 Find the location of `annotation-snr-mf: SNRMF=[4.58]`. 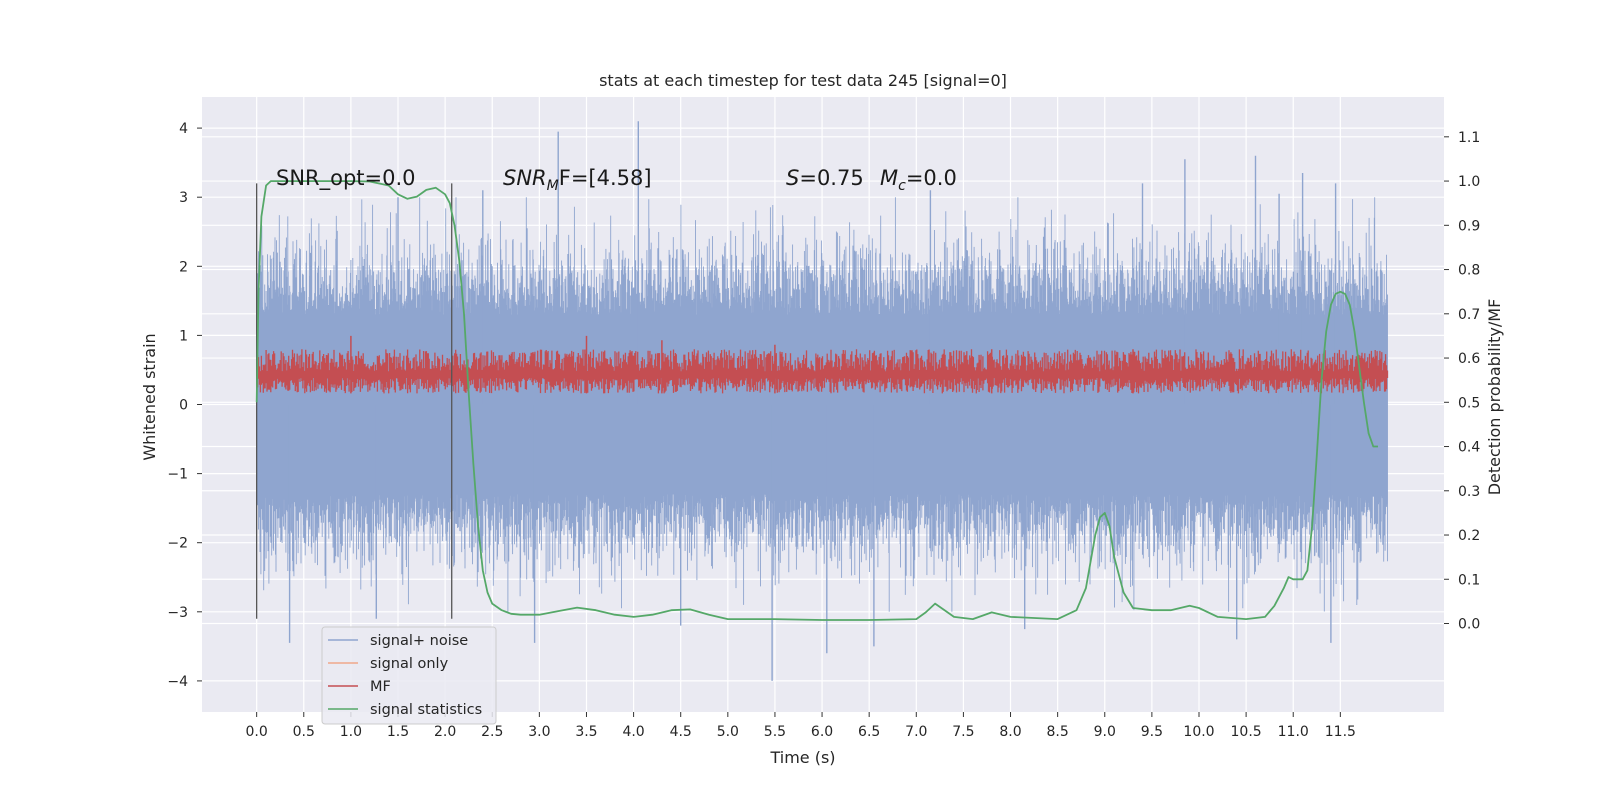

annotation-snr-mf: SNRMF=[4.58] is located at coordinates (577, 180).